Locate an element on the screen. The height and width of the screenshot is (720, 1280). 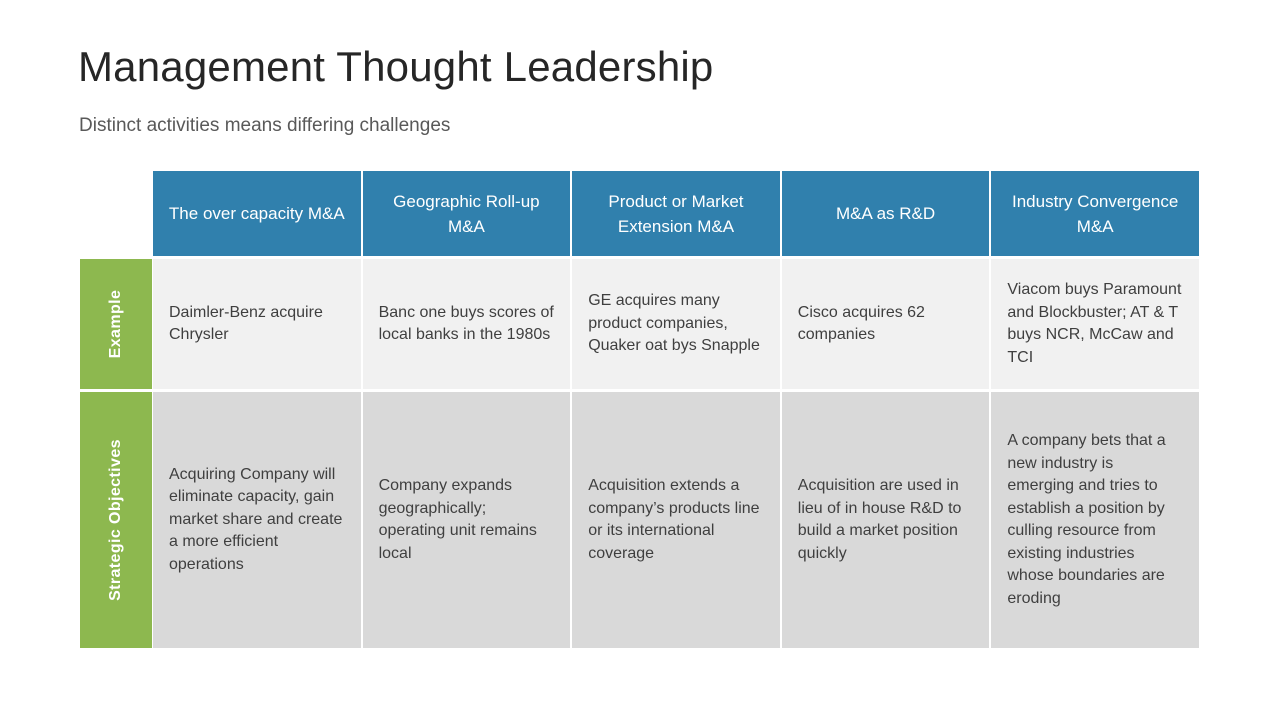
row-label-strategic-objectives: Strategic Objectives is located at coordinates (116, 520).